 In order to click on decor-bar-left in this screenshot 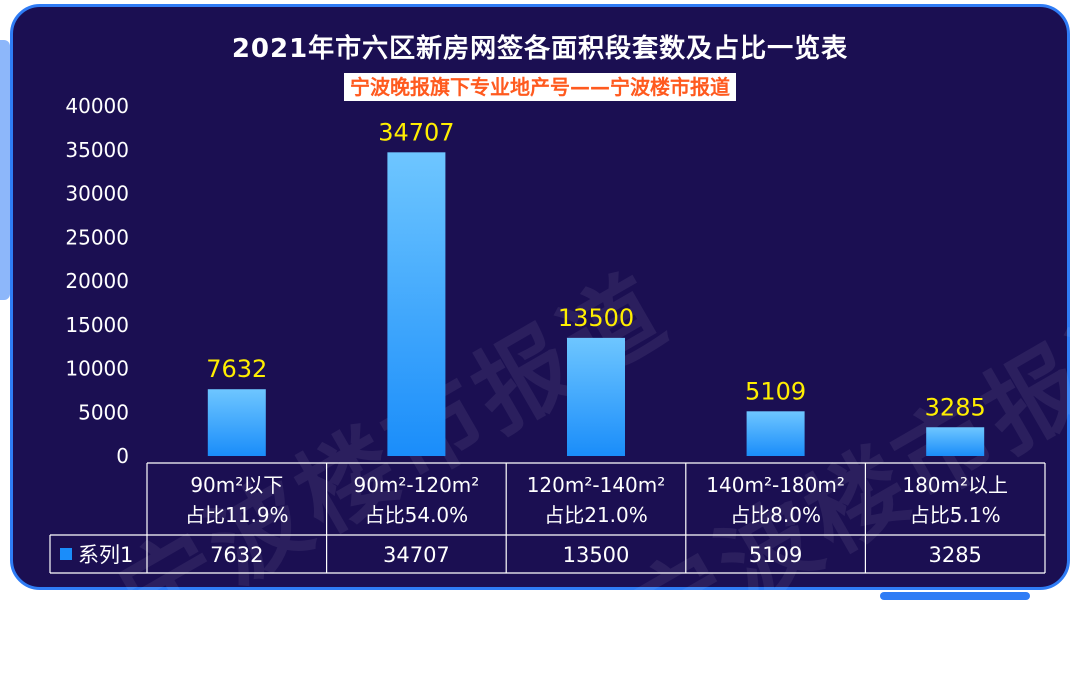, I will do `click(5, 170)`.